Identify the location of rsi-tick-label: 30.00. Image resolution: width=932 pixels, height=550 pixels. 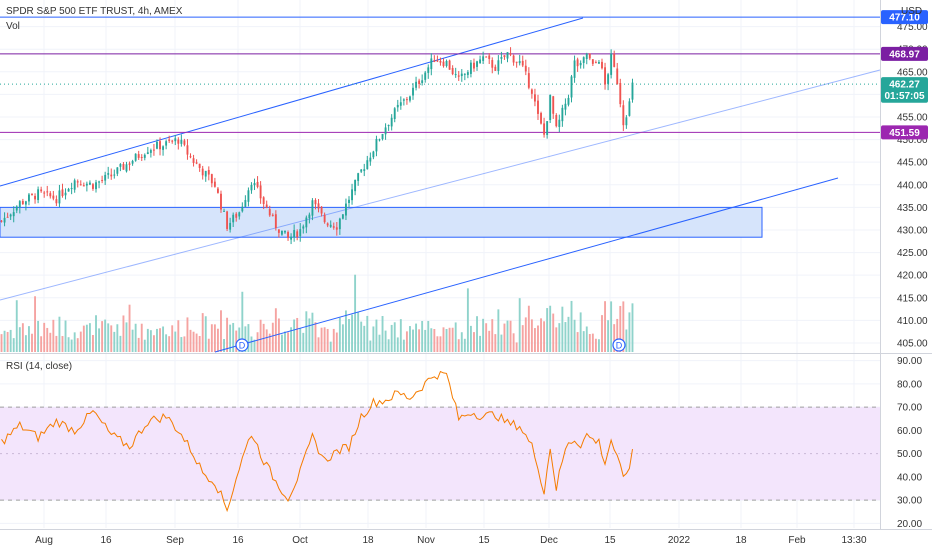
(909, 501).